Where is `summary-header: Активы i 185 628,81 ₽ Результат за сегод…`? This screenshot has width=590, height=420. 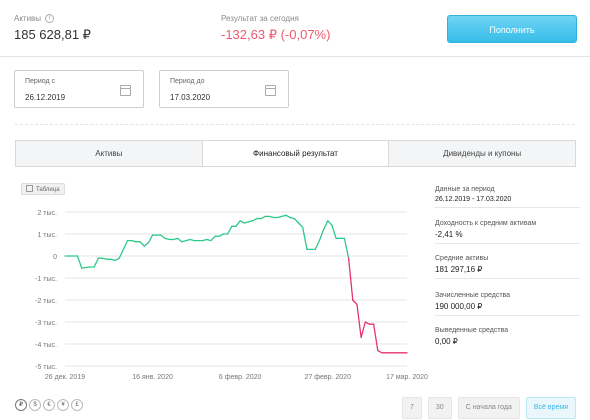 summary-header: Активы i 185 628,81 ₽ Результат за сегод… is located at coordinates (295, 29).